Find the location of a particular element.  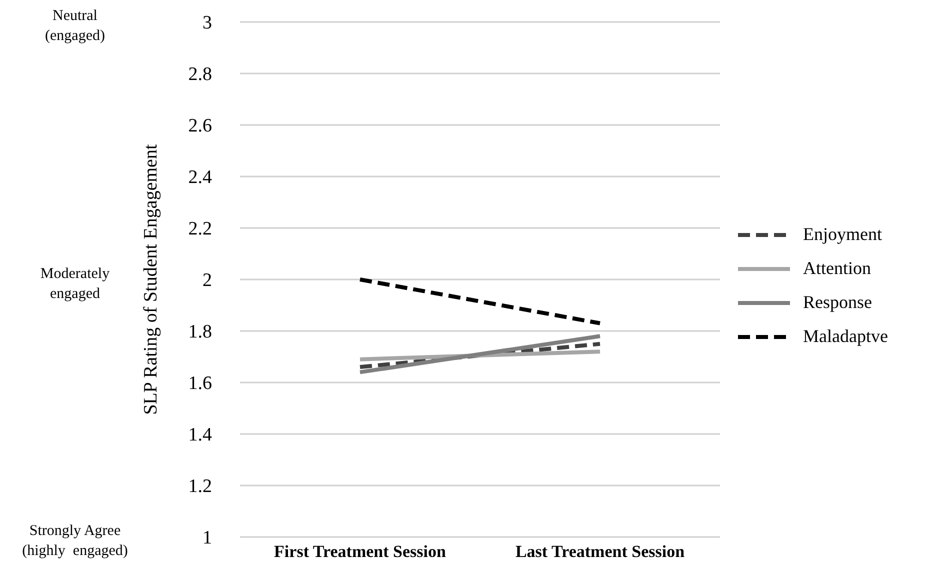

text: Strongly Agree (highly engaged) is located at coordinates (75, 541).